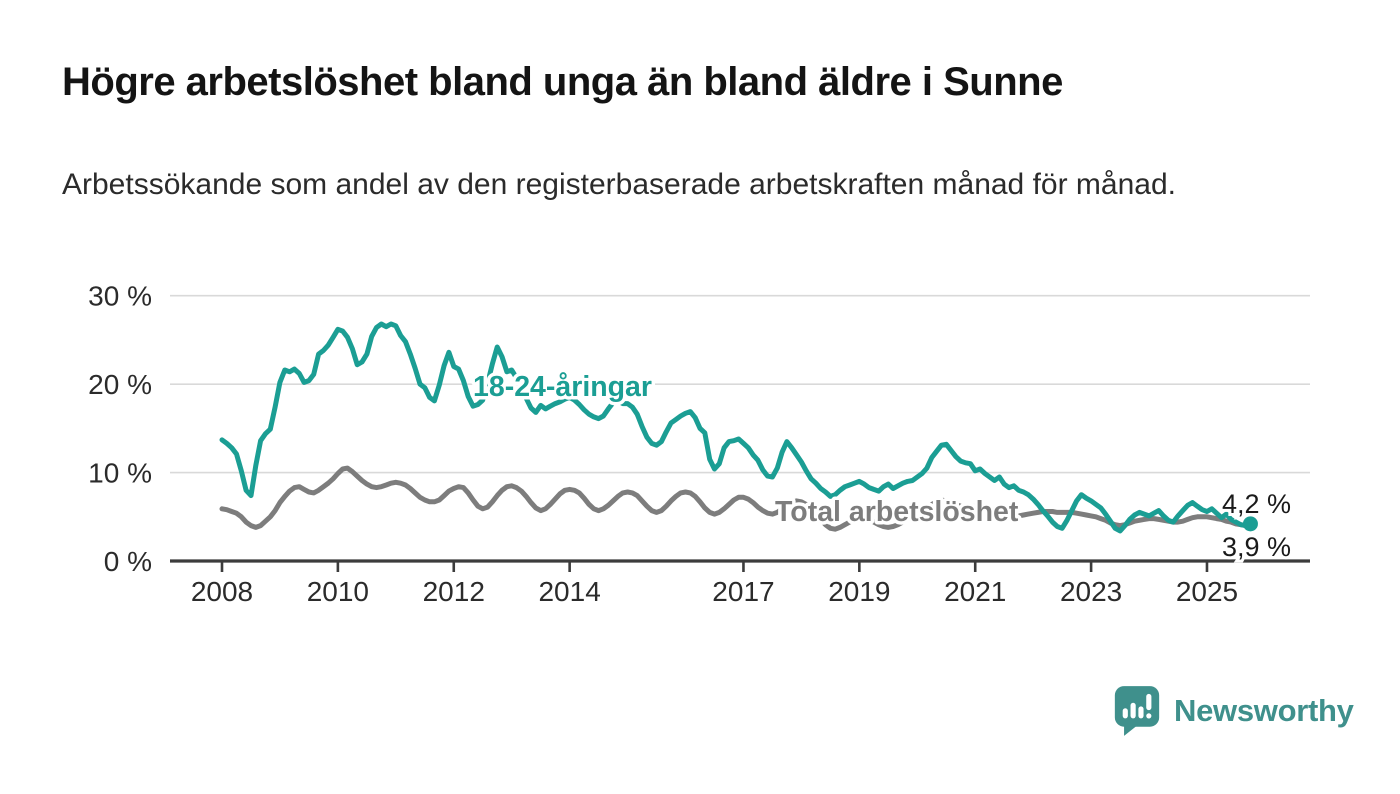 The width and height of the screenshot is (1400, 794). I want to click on end-value-label-youth: 4,2 %, so click(1256, 504).